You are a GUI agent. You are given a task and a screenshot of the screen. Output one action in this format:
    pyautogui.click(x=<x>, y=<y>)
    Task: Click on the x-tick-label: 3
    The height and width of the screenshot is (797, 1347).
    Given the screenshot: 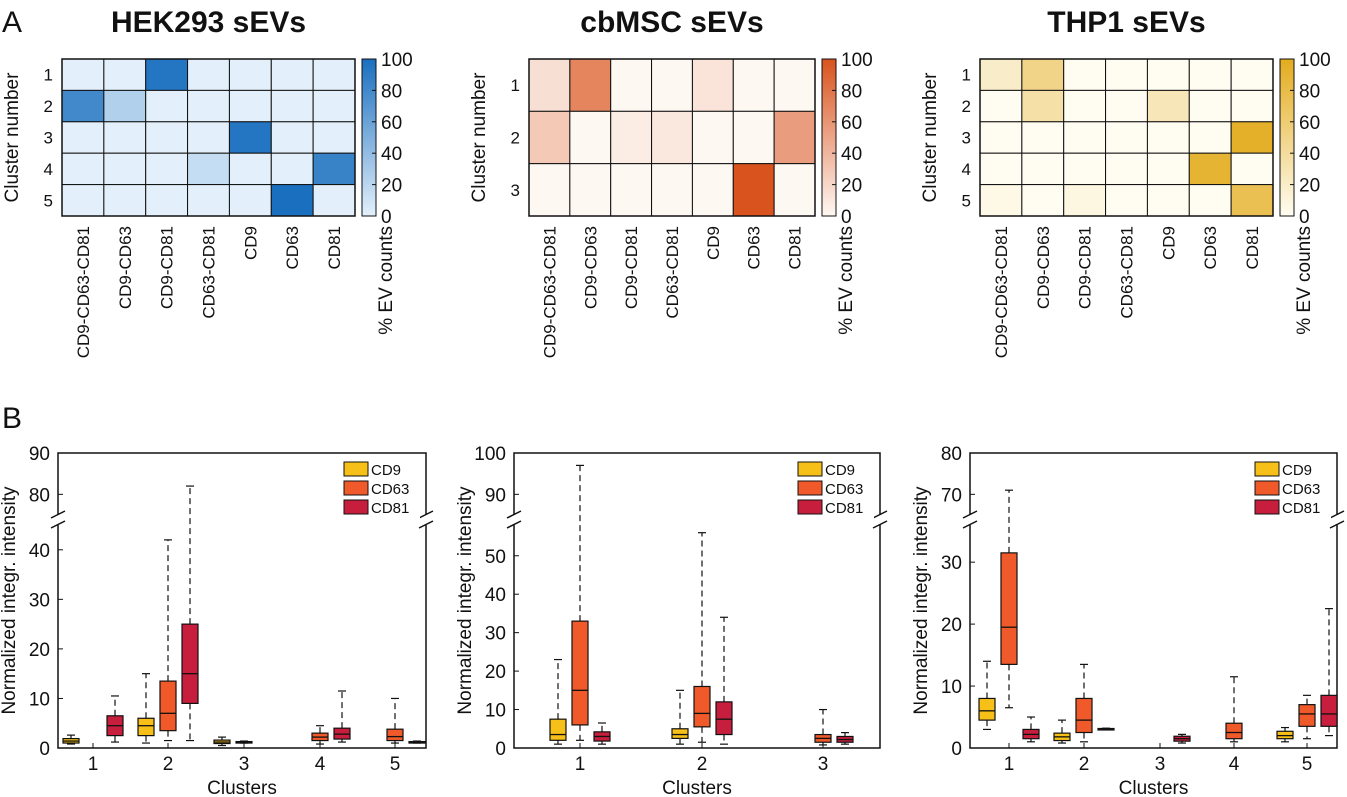 What is the action you would take?
    pyautogui.click(x=244, y=764)
    